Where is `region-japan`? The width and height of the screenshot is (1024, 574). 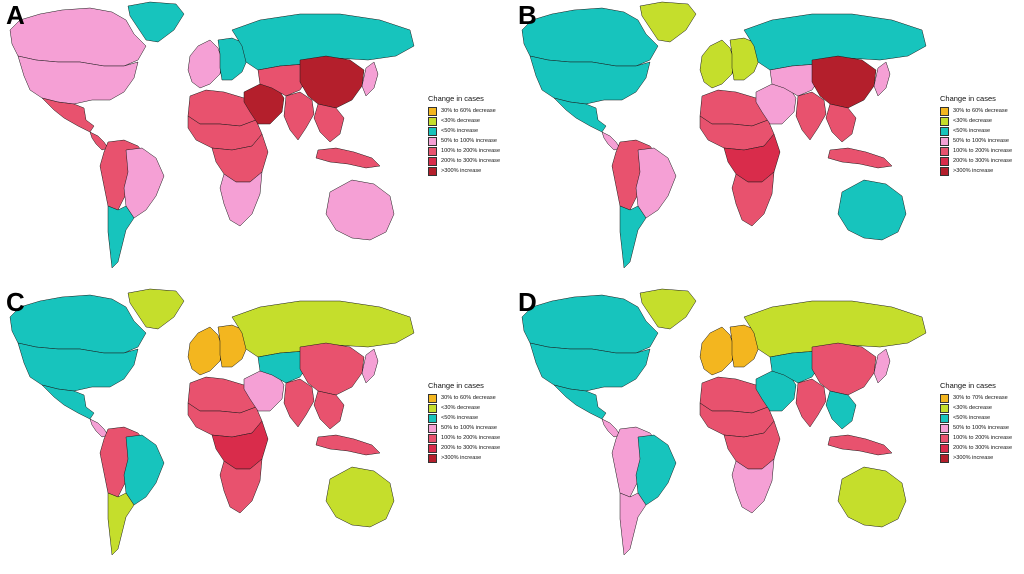 region-japan is located at coordinates (370, 79).